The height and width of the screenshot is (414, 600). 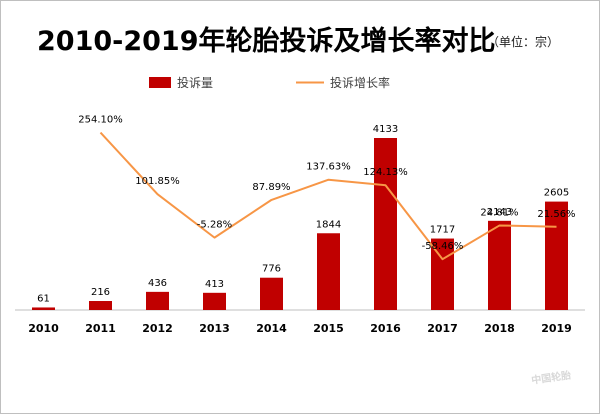 What do you see at coordinates (266, 41) in the screenshot?
I see `chart-title: 2010-2019年轮胎投诉及增长率对比` at bounding box center [266, 41].